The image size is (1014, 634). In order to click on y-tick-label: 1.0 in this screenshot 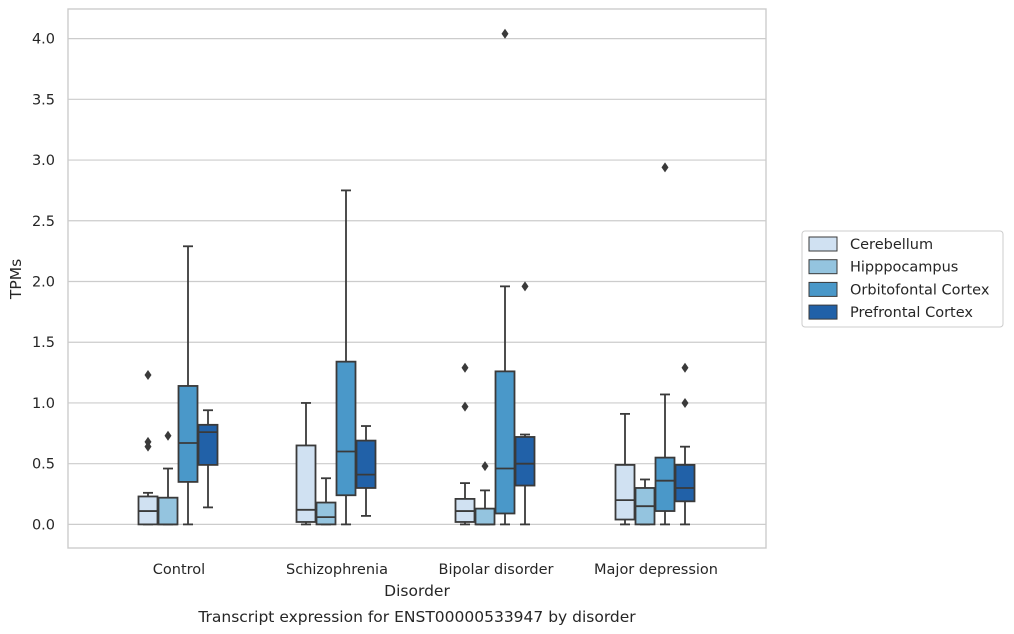, I will do `click(43, 404)`.